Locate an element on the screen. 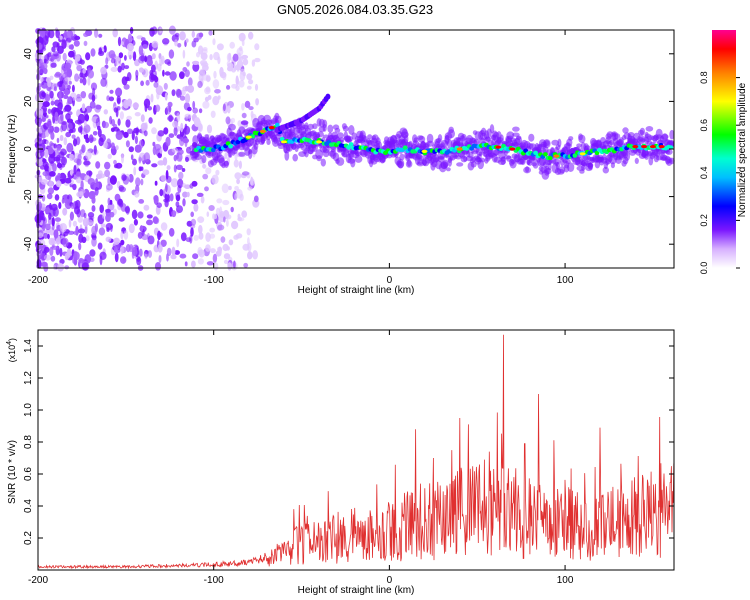 The height and width of the screenshot is (600, 750). spectrogram-x-tick-label: 100 is located at coordinates (565, 280).